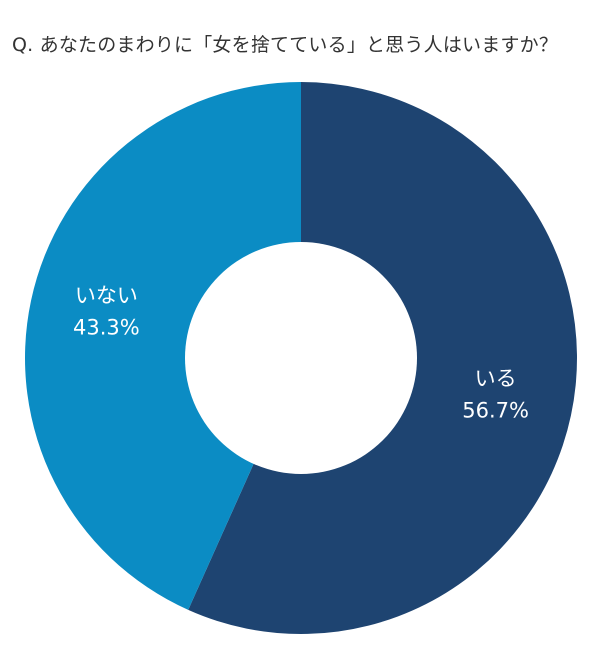  I want to click on chart-title: Q. あなたのまわりに「女を捨てている」と思う人はいますか？, so click(285, 45).